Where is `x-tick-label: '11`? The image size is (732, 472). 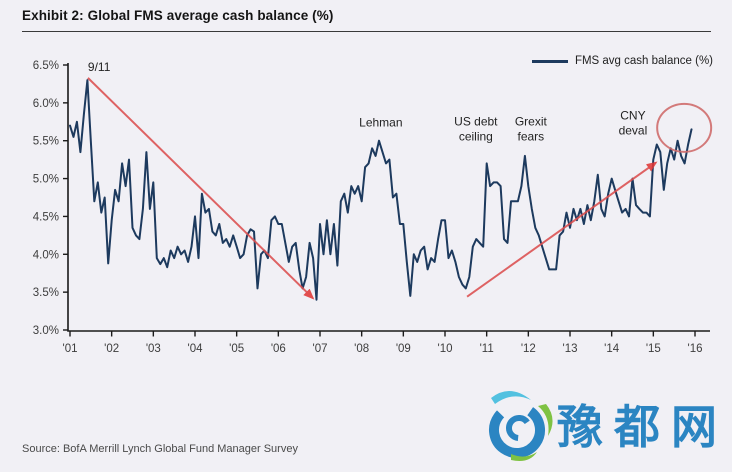 x-tick-label: '11 is located at coordinates (487, 349).